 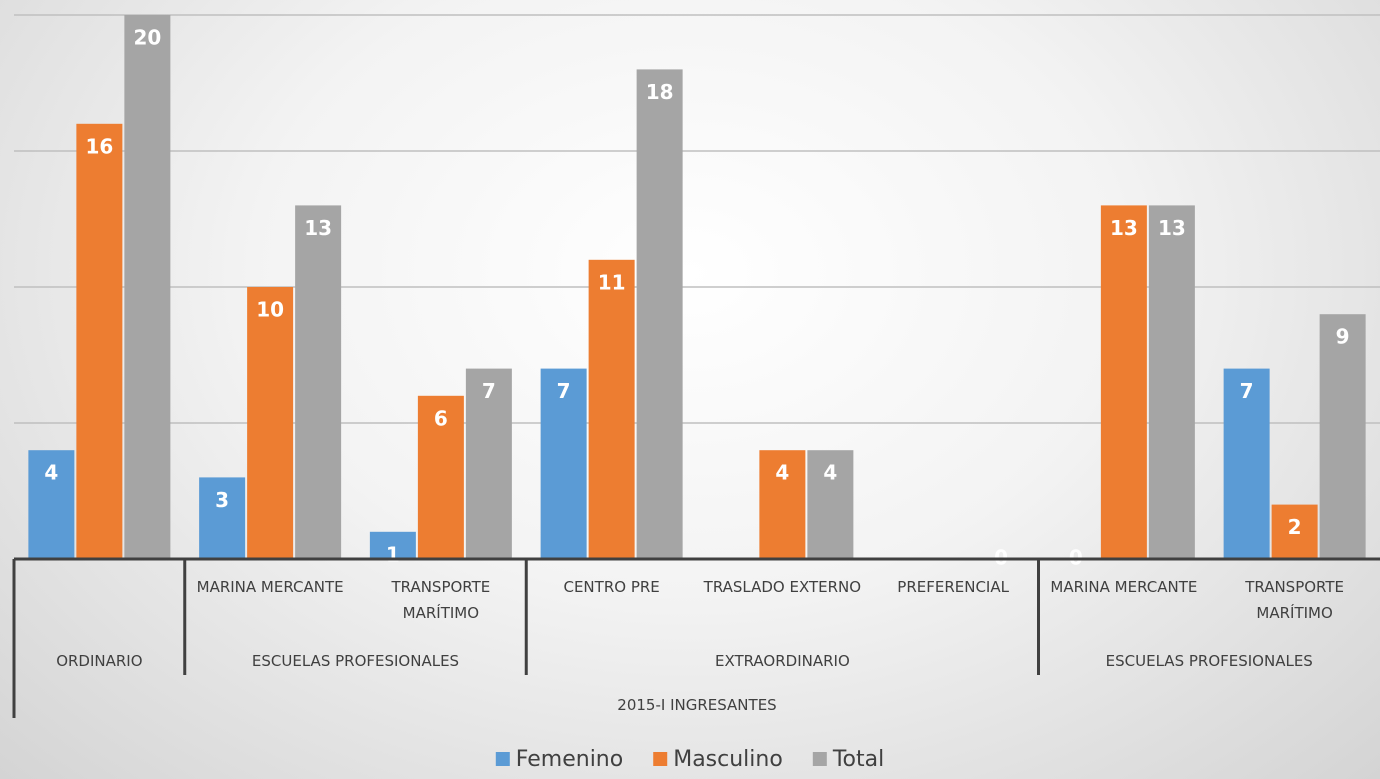 I want to click on legend-label: Total, so click(x=858, y=759).